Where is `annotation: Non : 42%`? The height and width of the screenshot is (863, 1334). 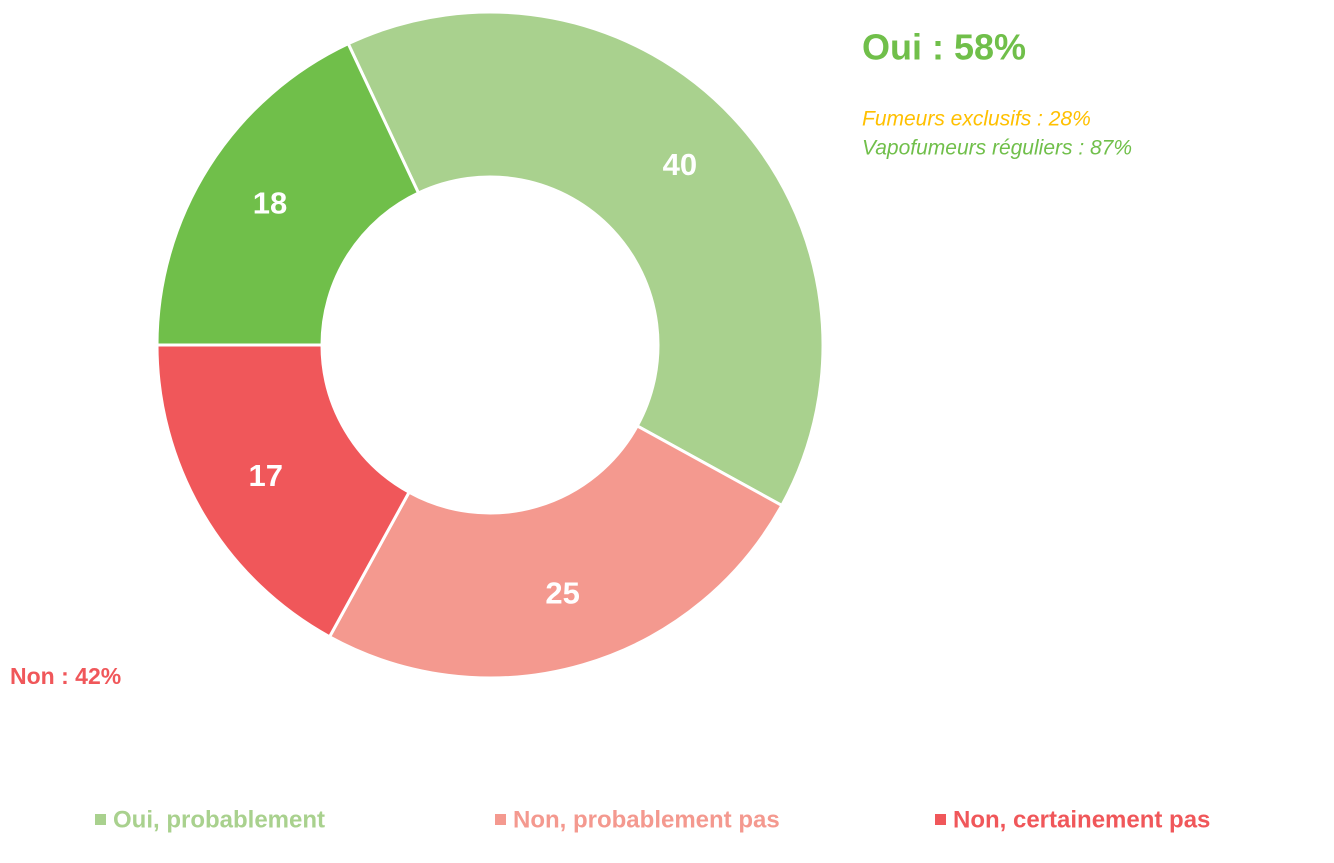 annotation: Non : 42% is located at coordinates (65, 676).